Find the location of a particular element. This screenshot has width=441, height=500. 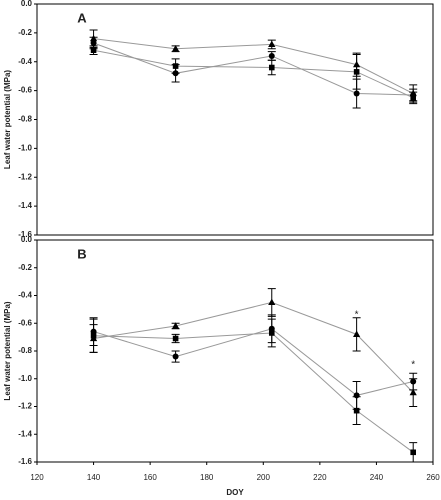

x-tick-label: 200 is located at coordinates (264, 477).